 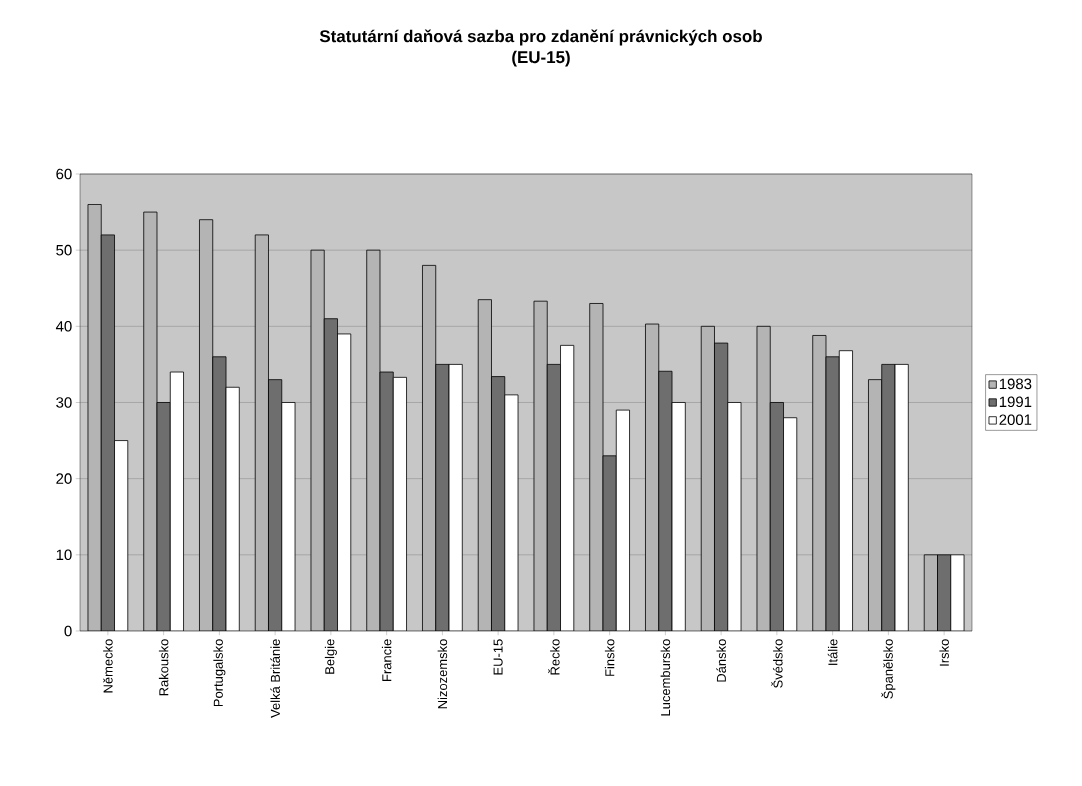 What do you see at coordinates (554, 657) in the screenshot?
I see `x-tick-label: Řecko` at bounding box center [554, 657].